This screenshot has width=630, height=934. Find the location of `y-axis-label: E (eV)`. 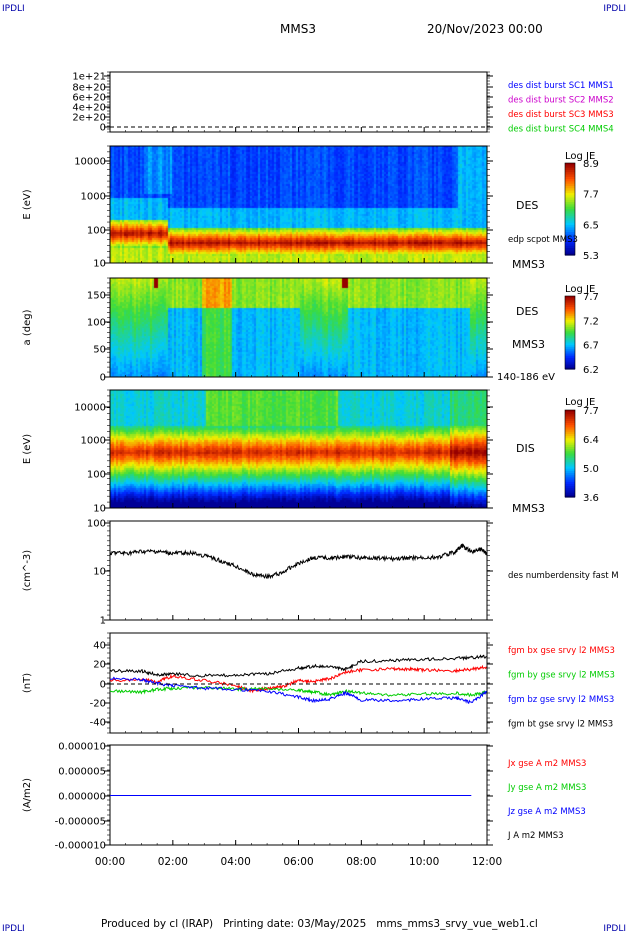

y-axis-label: E (eV) is located at coordinates (27, 449).